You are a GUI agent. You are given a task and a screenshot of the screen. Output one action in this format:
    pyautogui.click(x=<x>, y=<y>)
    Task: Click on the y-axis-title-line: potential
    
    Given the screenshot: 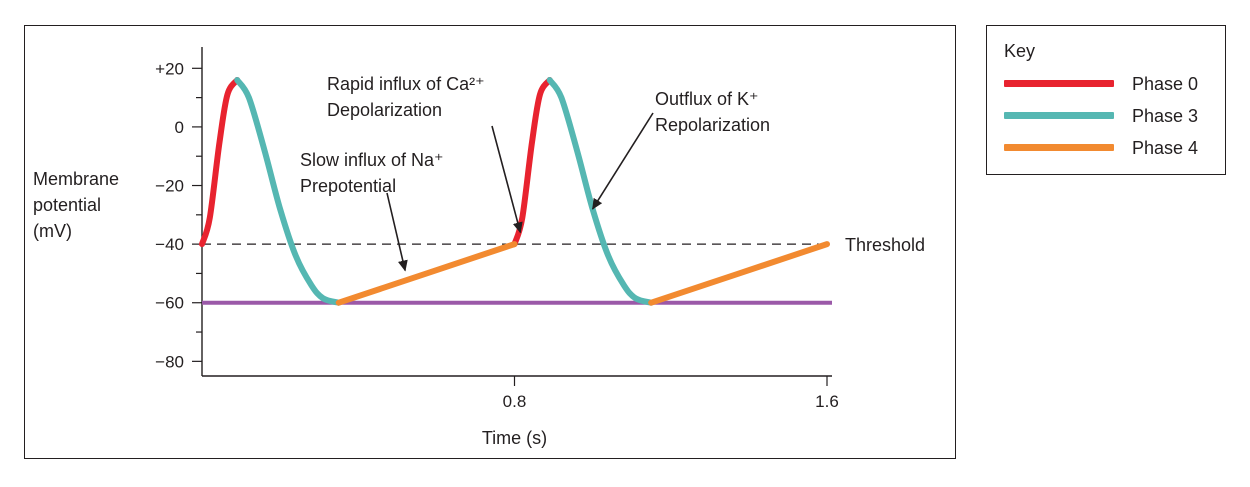 What is the action you would take?
    pyautogui.click(x=67, y=205)
    